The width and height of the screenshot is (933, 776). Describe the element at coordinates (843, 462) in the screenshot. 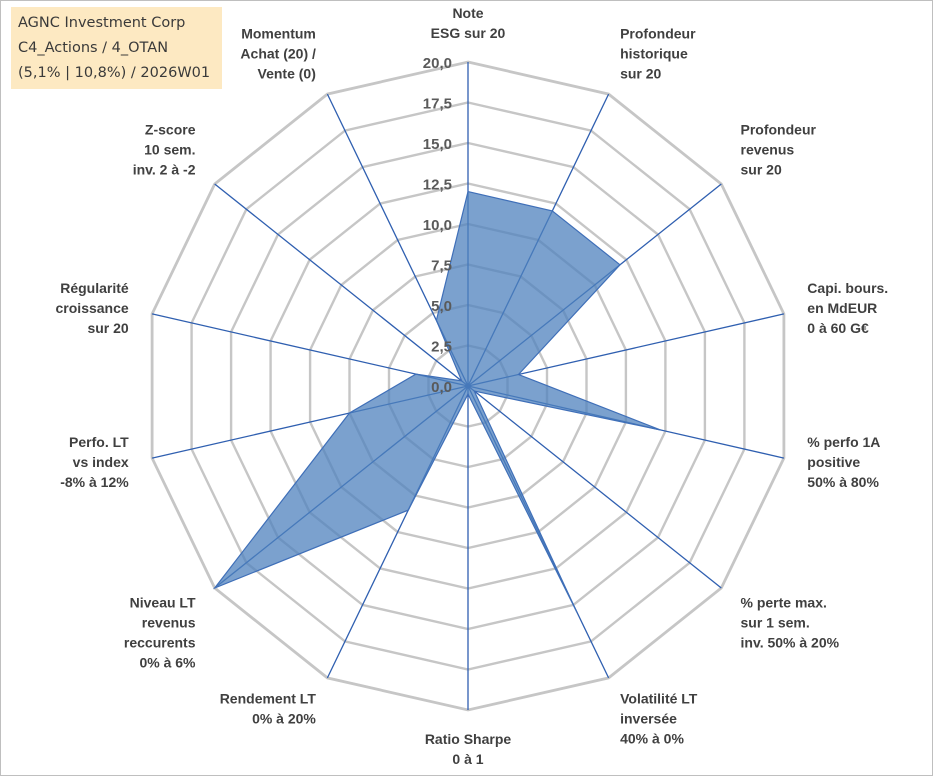

I see `axis-label: % perfo 1A positive 50% à 80%` at that location.